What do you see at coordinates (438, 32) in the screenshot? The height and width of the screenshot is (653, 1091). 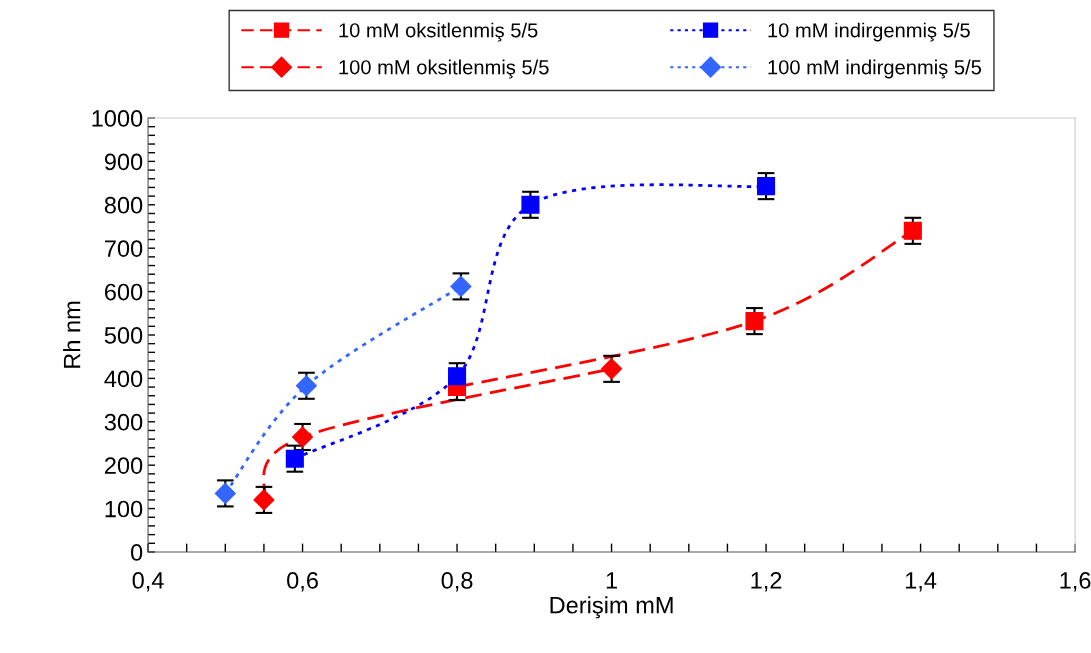 I see `legend-label: 10 mM oksitlenmiş 5/5` at bounding box center [438, 32].